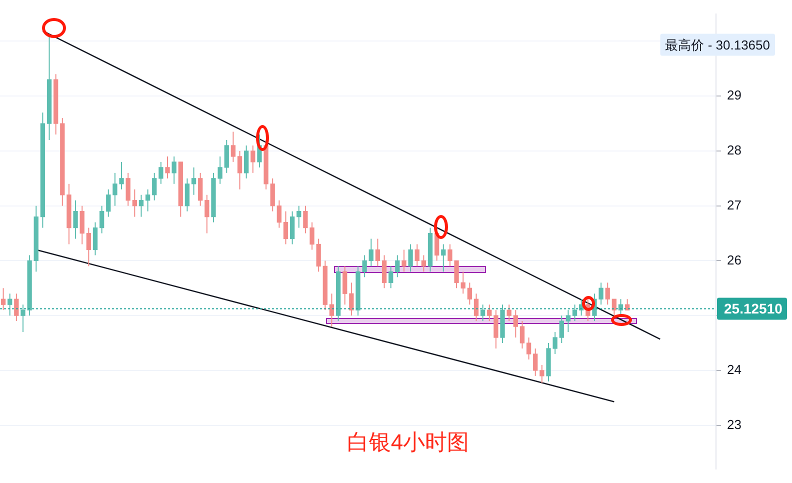 This screenshot has width=792, height=483. I want to click on candlestick, so click(542, 374).